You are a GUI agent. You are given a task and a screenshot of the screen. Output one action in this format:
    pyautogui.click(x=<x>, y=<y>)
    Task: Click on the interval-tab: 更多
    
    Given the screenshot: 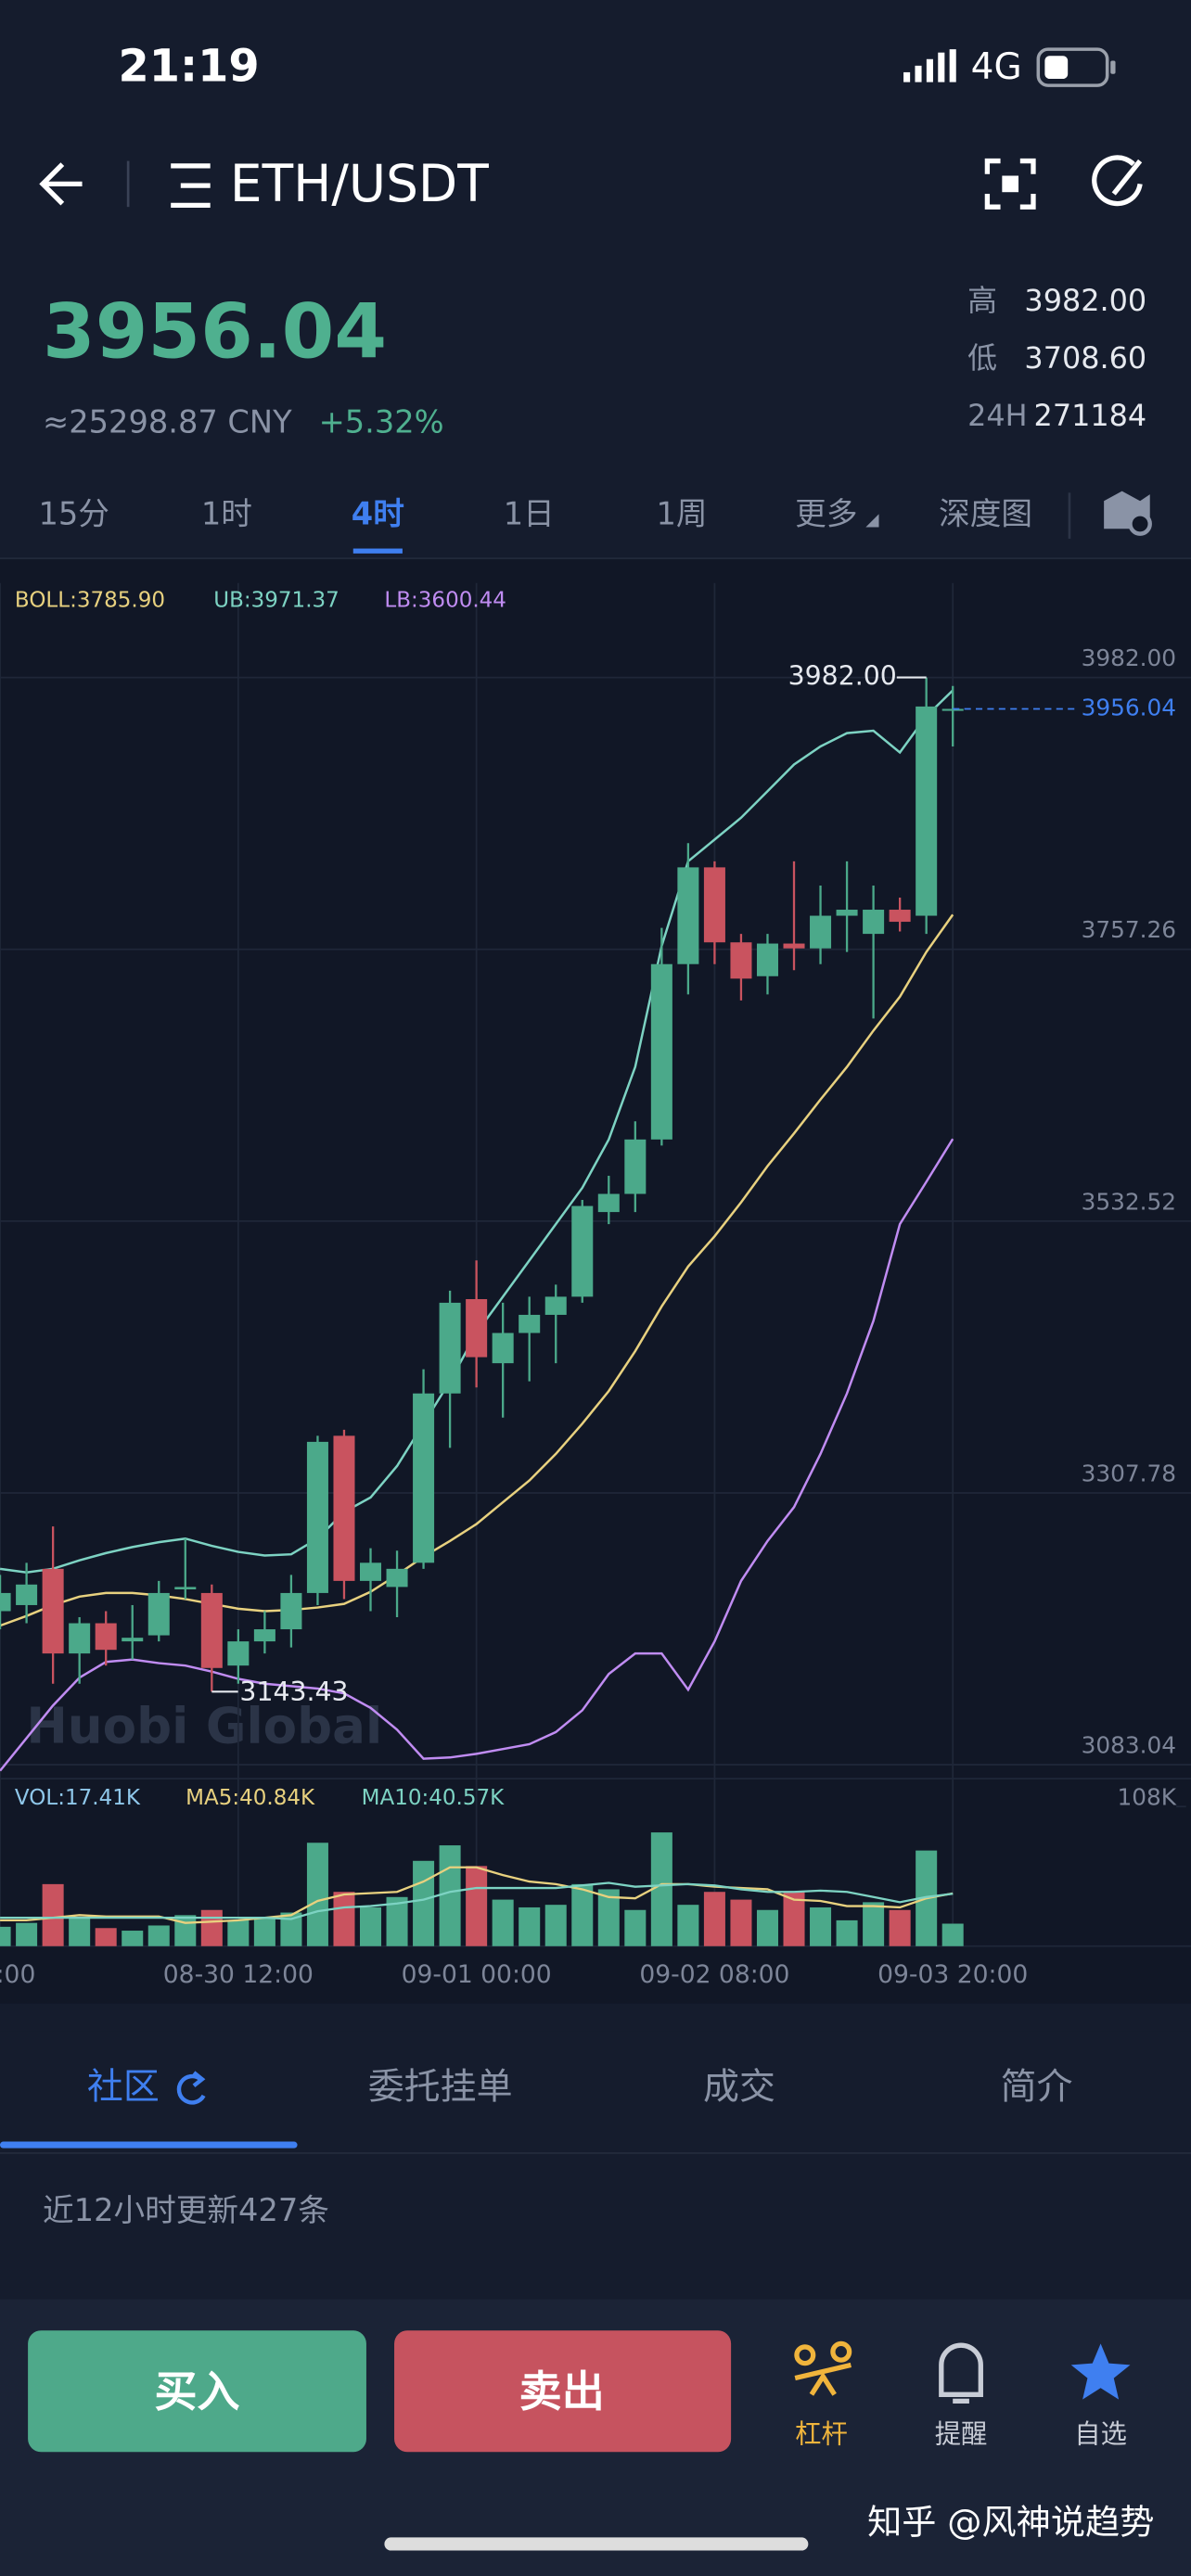 What is the action you would take?
    pyautogui.click(x=826, y=514)
    